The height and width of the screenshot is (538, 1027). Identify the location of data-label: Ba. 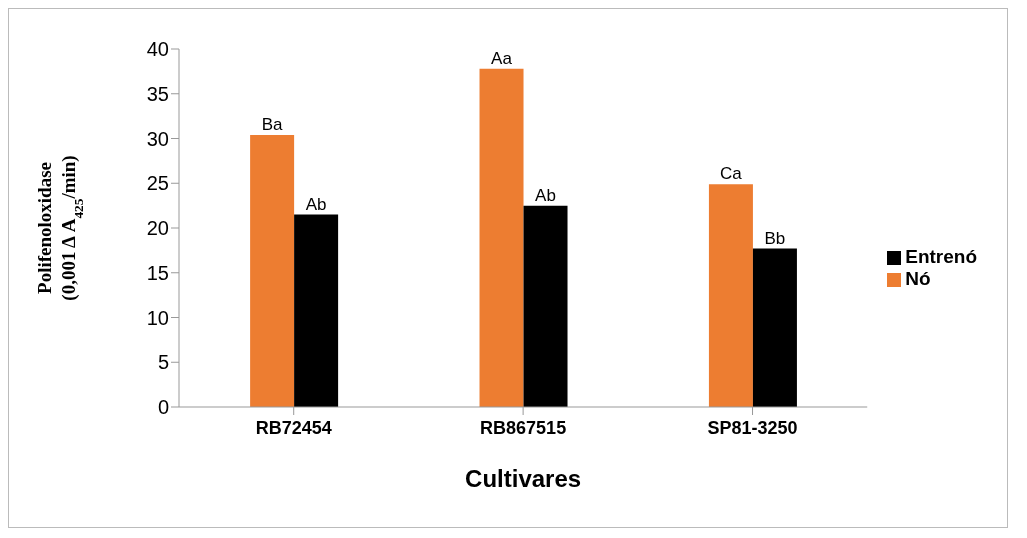
(272, 124).